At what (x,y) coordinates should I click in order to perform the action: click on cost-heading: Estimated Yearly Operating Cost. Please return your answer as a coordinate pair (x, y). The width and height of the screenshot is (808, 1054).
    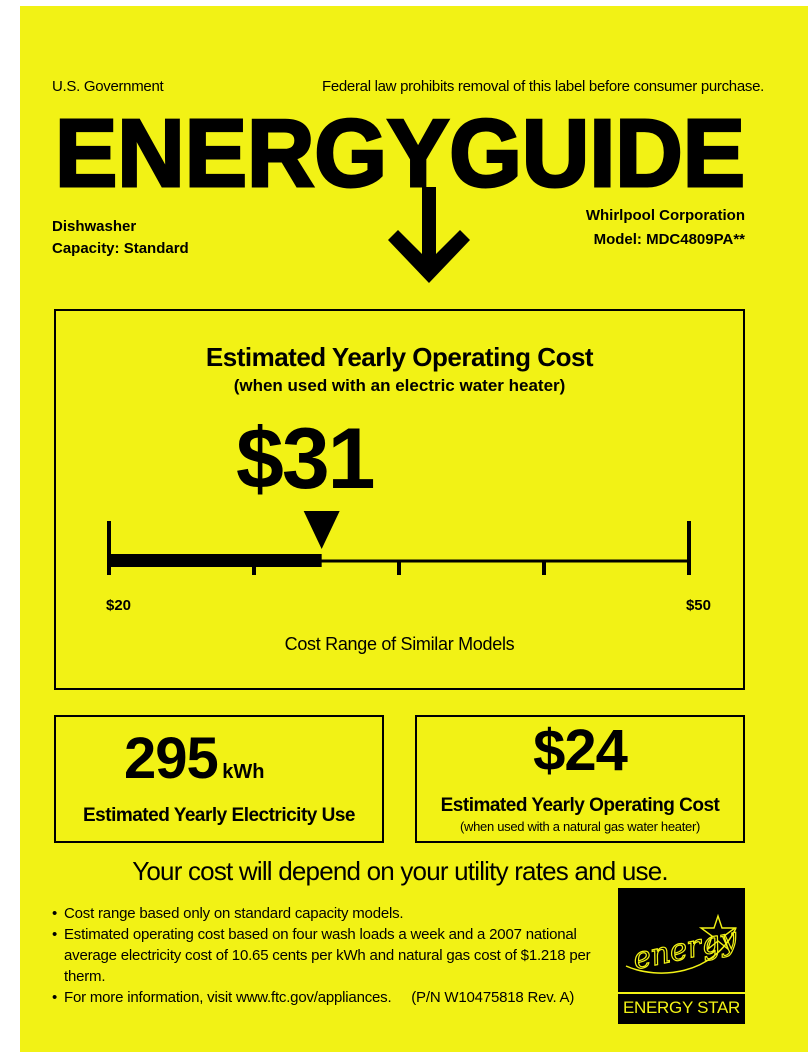
    Looking at the image, I should click on (399, 357).